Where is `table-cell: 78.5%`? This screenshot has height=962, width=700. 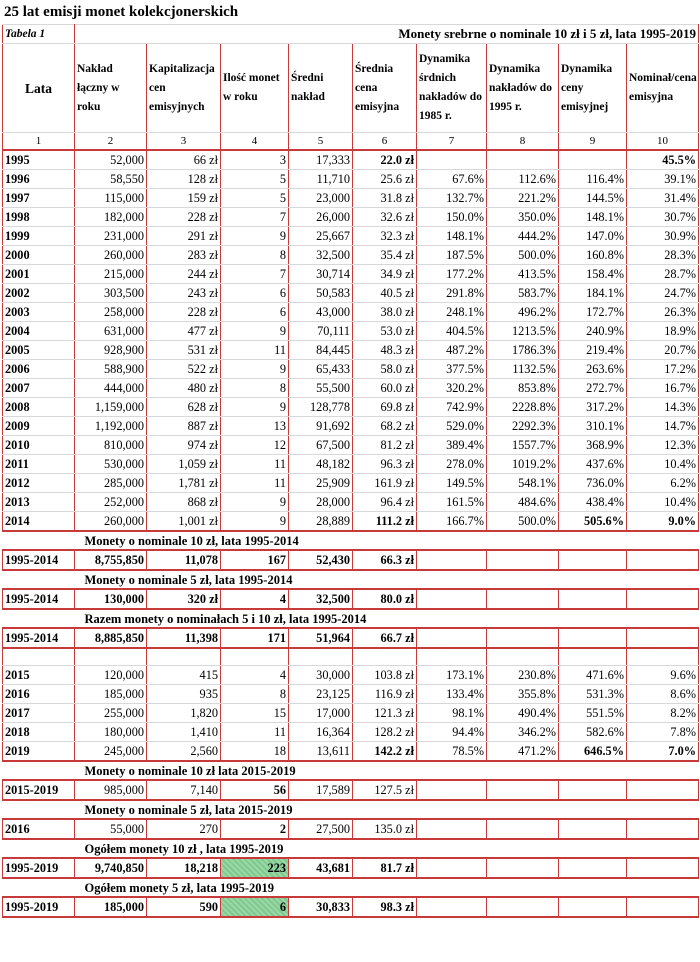
table-cell: 78.5% is located at coordinates (451, 751).